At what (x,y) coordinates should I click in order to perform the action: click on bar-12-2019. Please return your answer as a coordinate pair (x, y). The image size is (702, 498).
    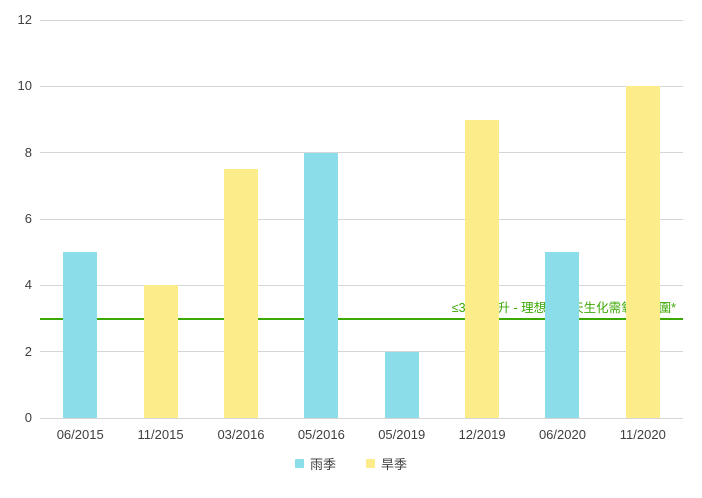
    Looking at the image, I should click on (482, 268).